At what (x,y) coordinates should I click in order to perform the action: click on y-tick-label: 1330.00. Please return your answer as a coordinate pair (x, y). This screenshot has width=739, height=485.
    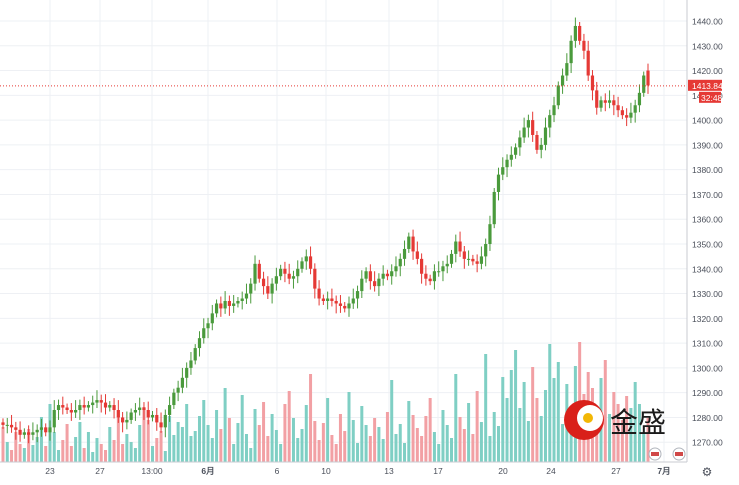
    Looking at the image, I should click on (707, 294).